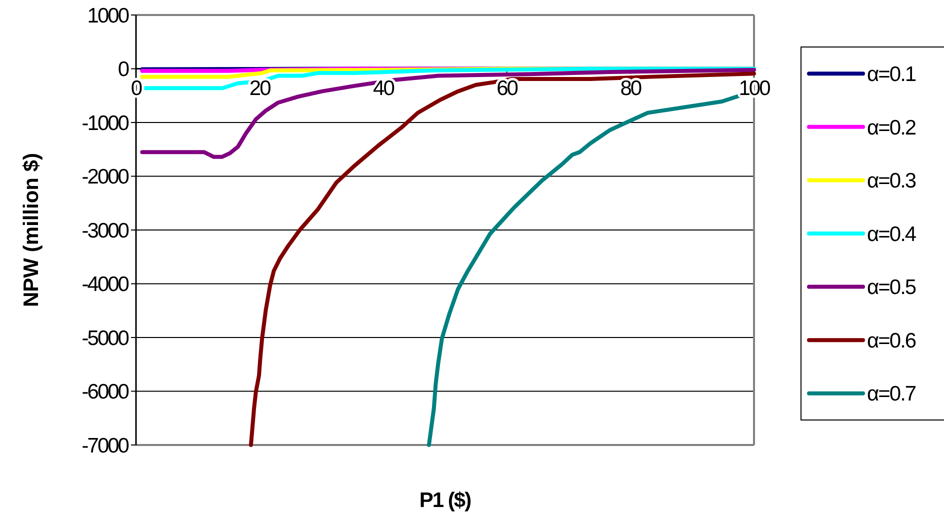 Image resolution: width=944 pixels, height=517 pixels. Describe the element at coordinates (754, 88) in the screenshot. I see `x-tick-label: 100` at that location.